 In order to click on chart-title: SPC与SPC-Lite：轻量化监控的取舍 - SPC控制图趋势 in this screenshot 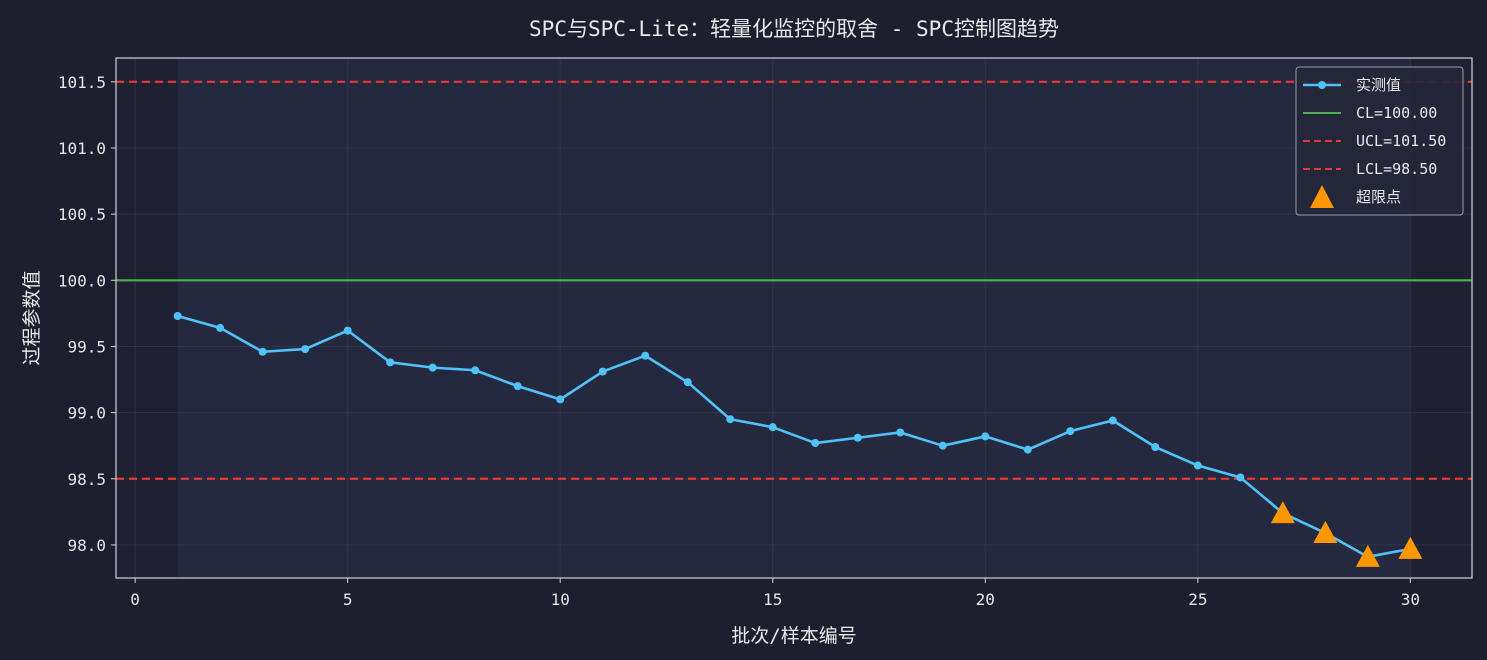, I will do `click(794, 29)`.